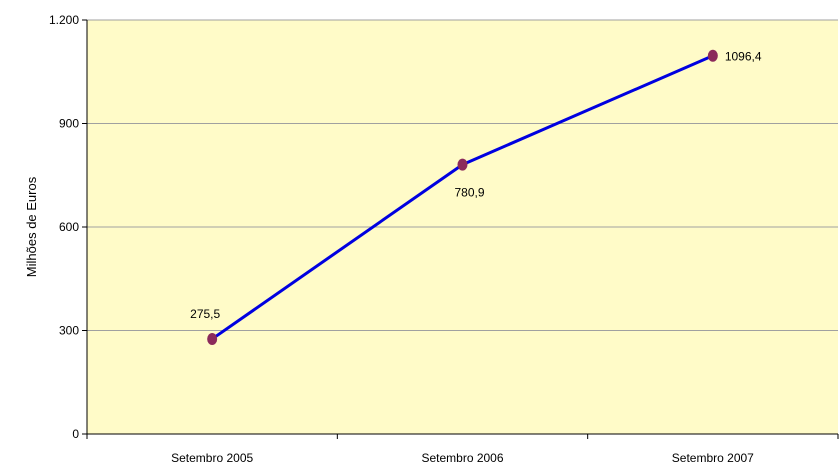 The height and width of the screenshot is (467, 840). I want to click on y-axis-ticks: 0 300 600 900 1.200, so click(68, 227).